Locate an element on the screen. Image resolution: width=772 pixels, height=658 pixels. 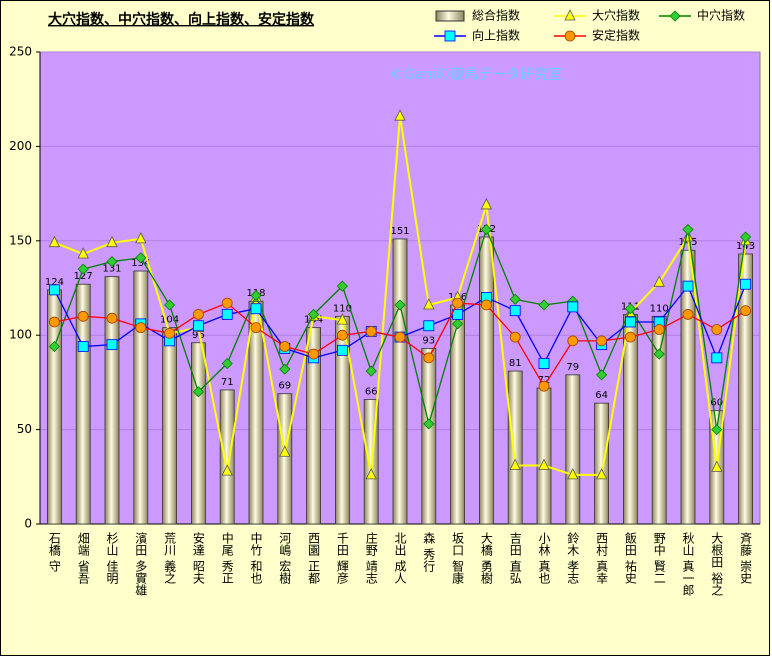
data-label: 64 is located at coordinates (601, 395).